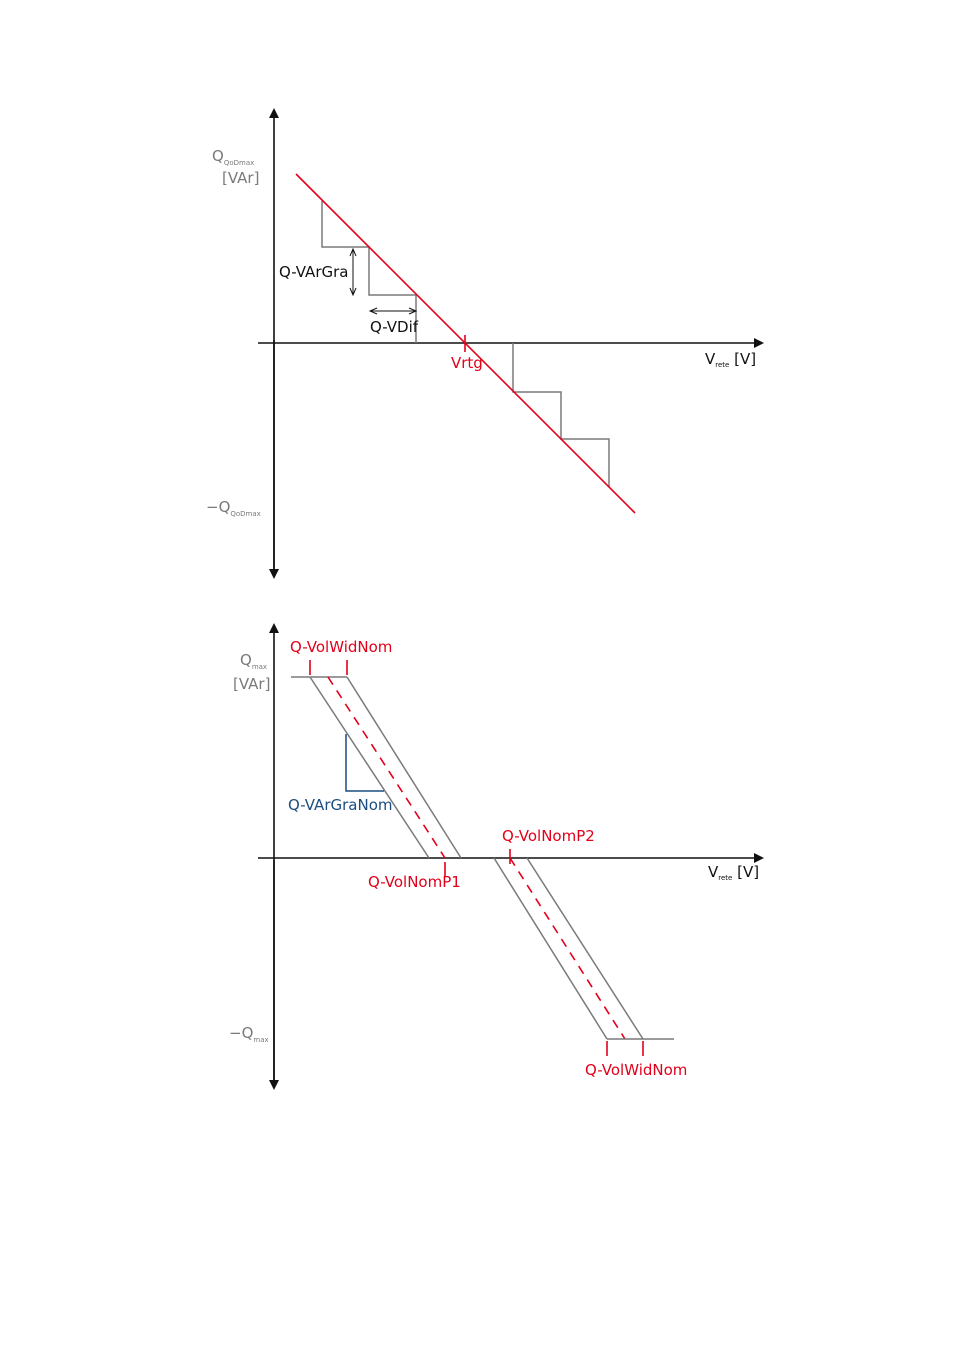  Describe the element at coordinates (414, 882) in the screenshot. I see `bottom-p1-label: Q-VolNomP1` at that location.